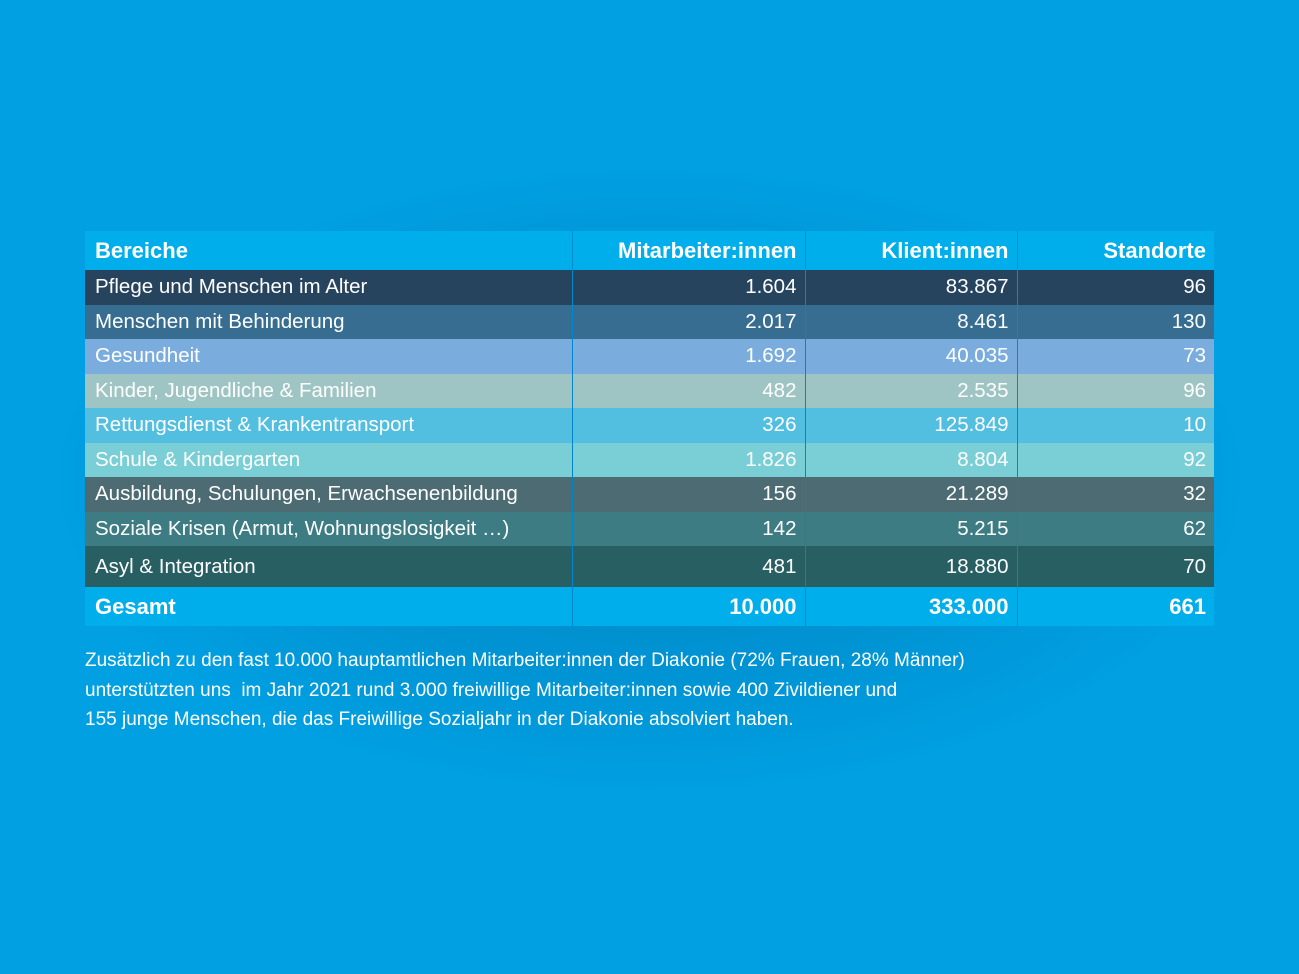 This screenshot has height=974, width=1299. I want to click on cell-standorte: 32, so click(1194, 494).